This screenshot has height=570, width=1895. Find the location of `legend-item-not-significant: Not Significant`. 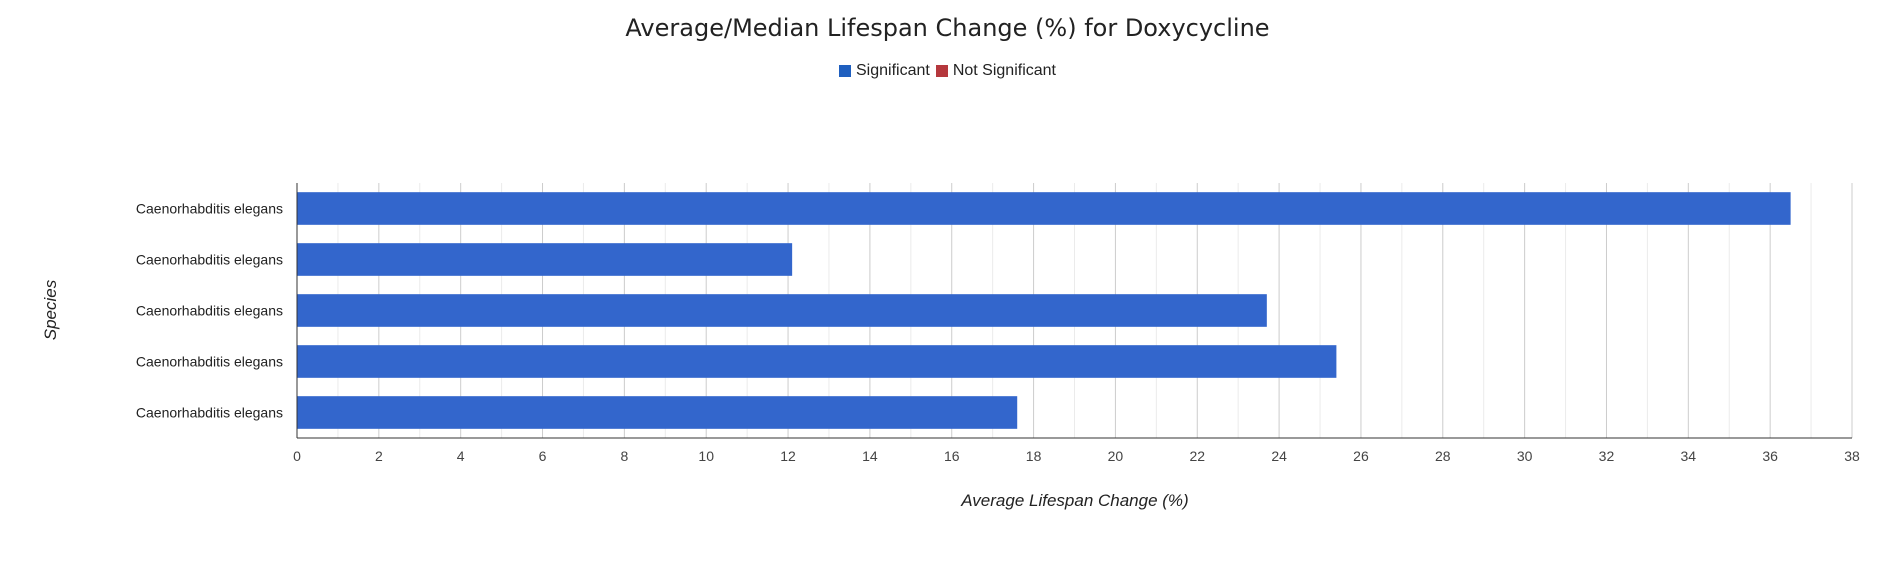

legend-item-not-significant: Not Significant is located at coordinates (995, 71).